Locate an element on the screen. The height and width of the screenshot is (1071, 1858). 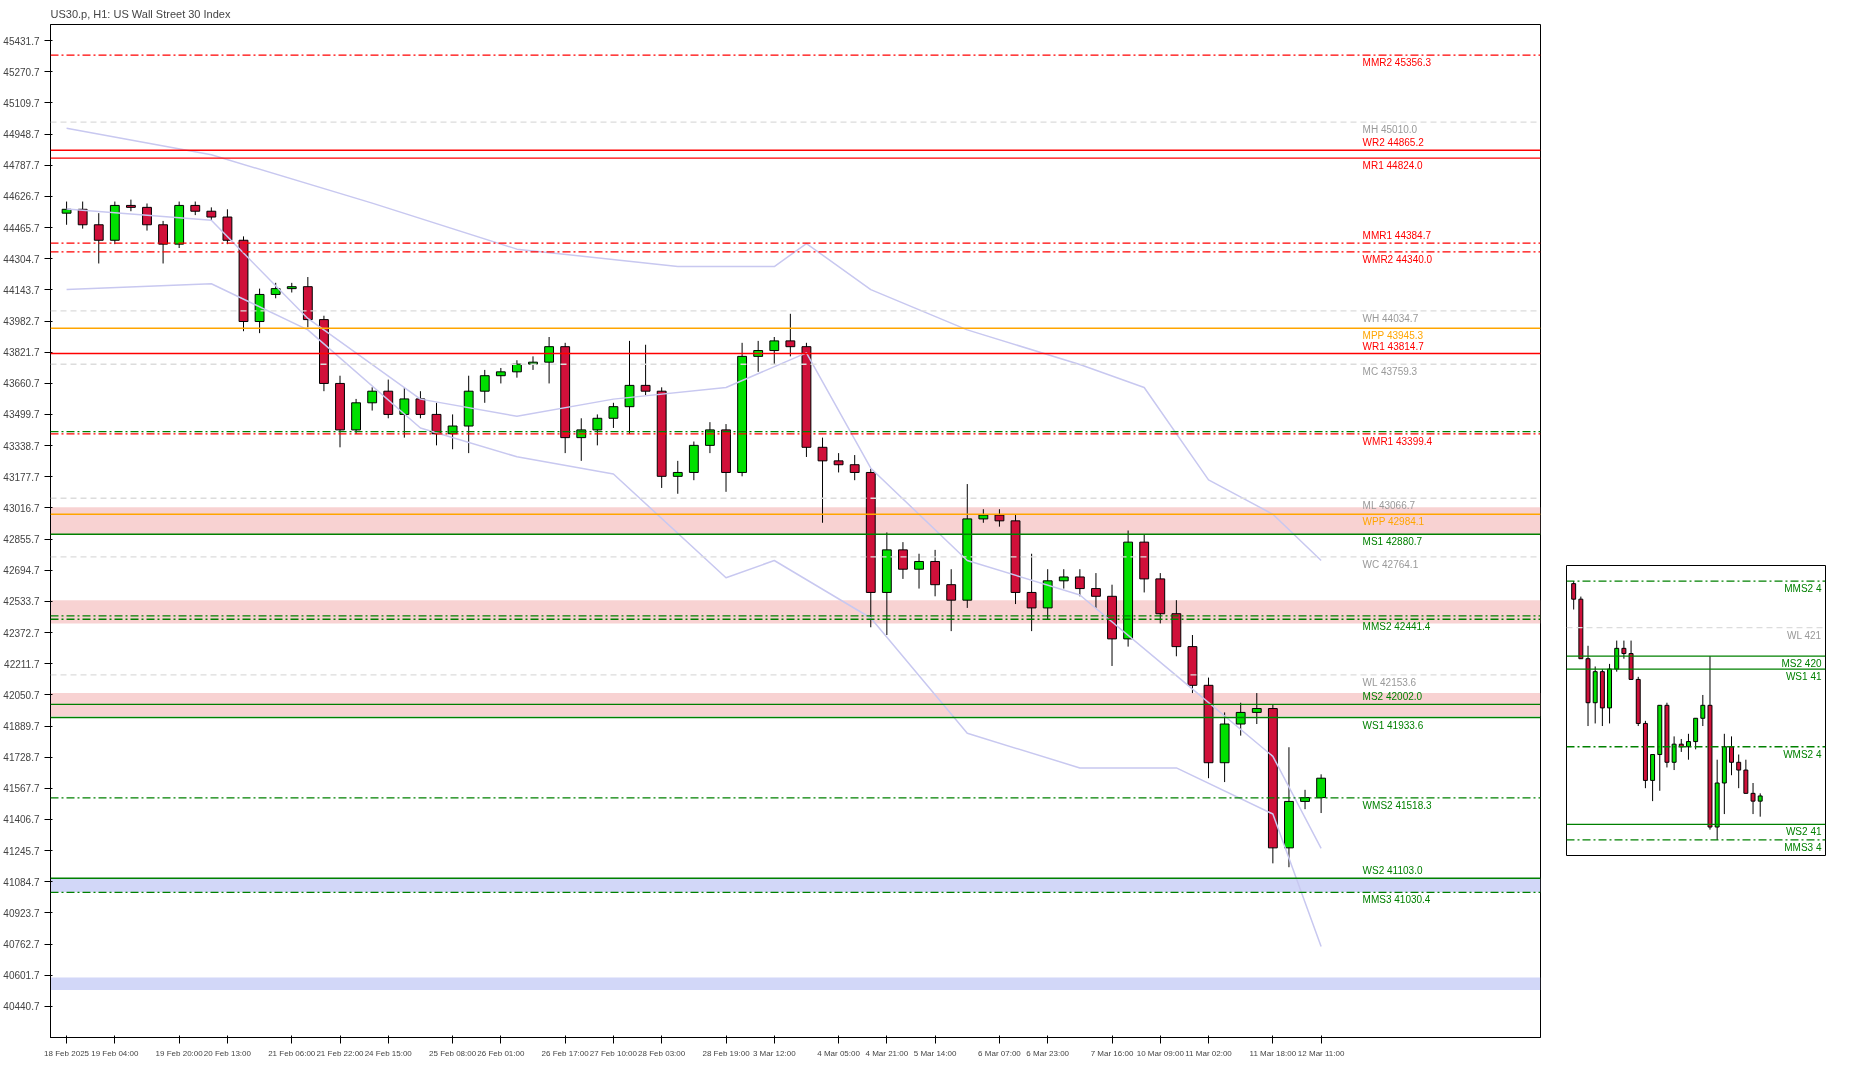
x-tick-label: 6 Mar 23:00 is located at coordinates (1048, 1053).